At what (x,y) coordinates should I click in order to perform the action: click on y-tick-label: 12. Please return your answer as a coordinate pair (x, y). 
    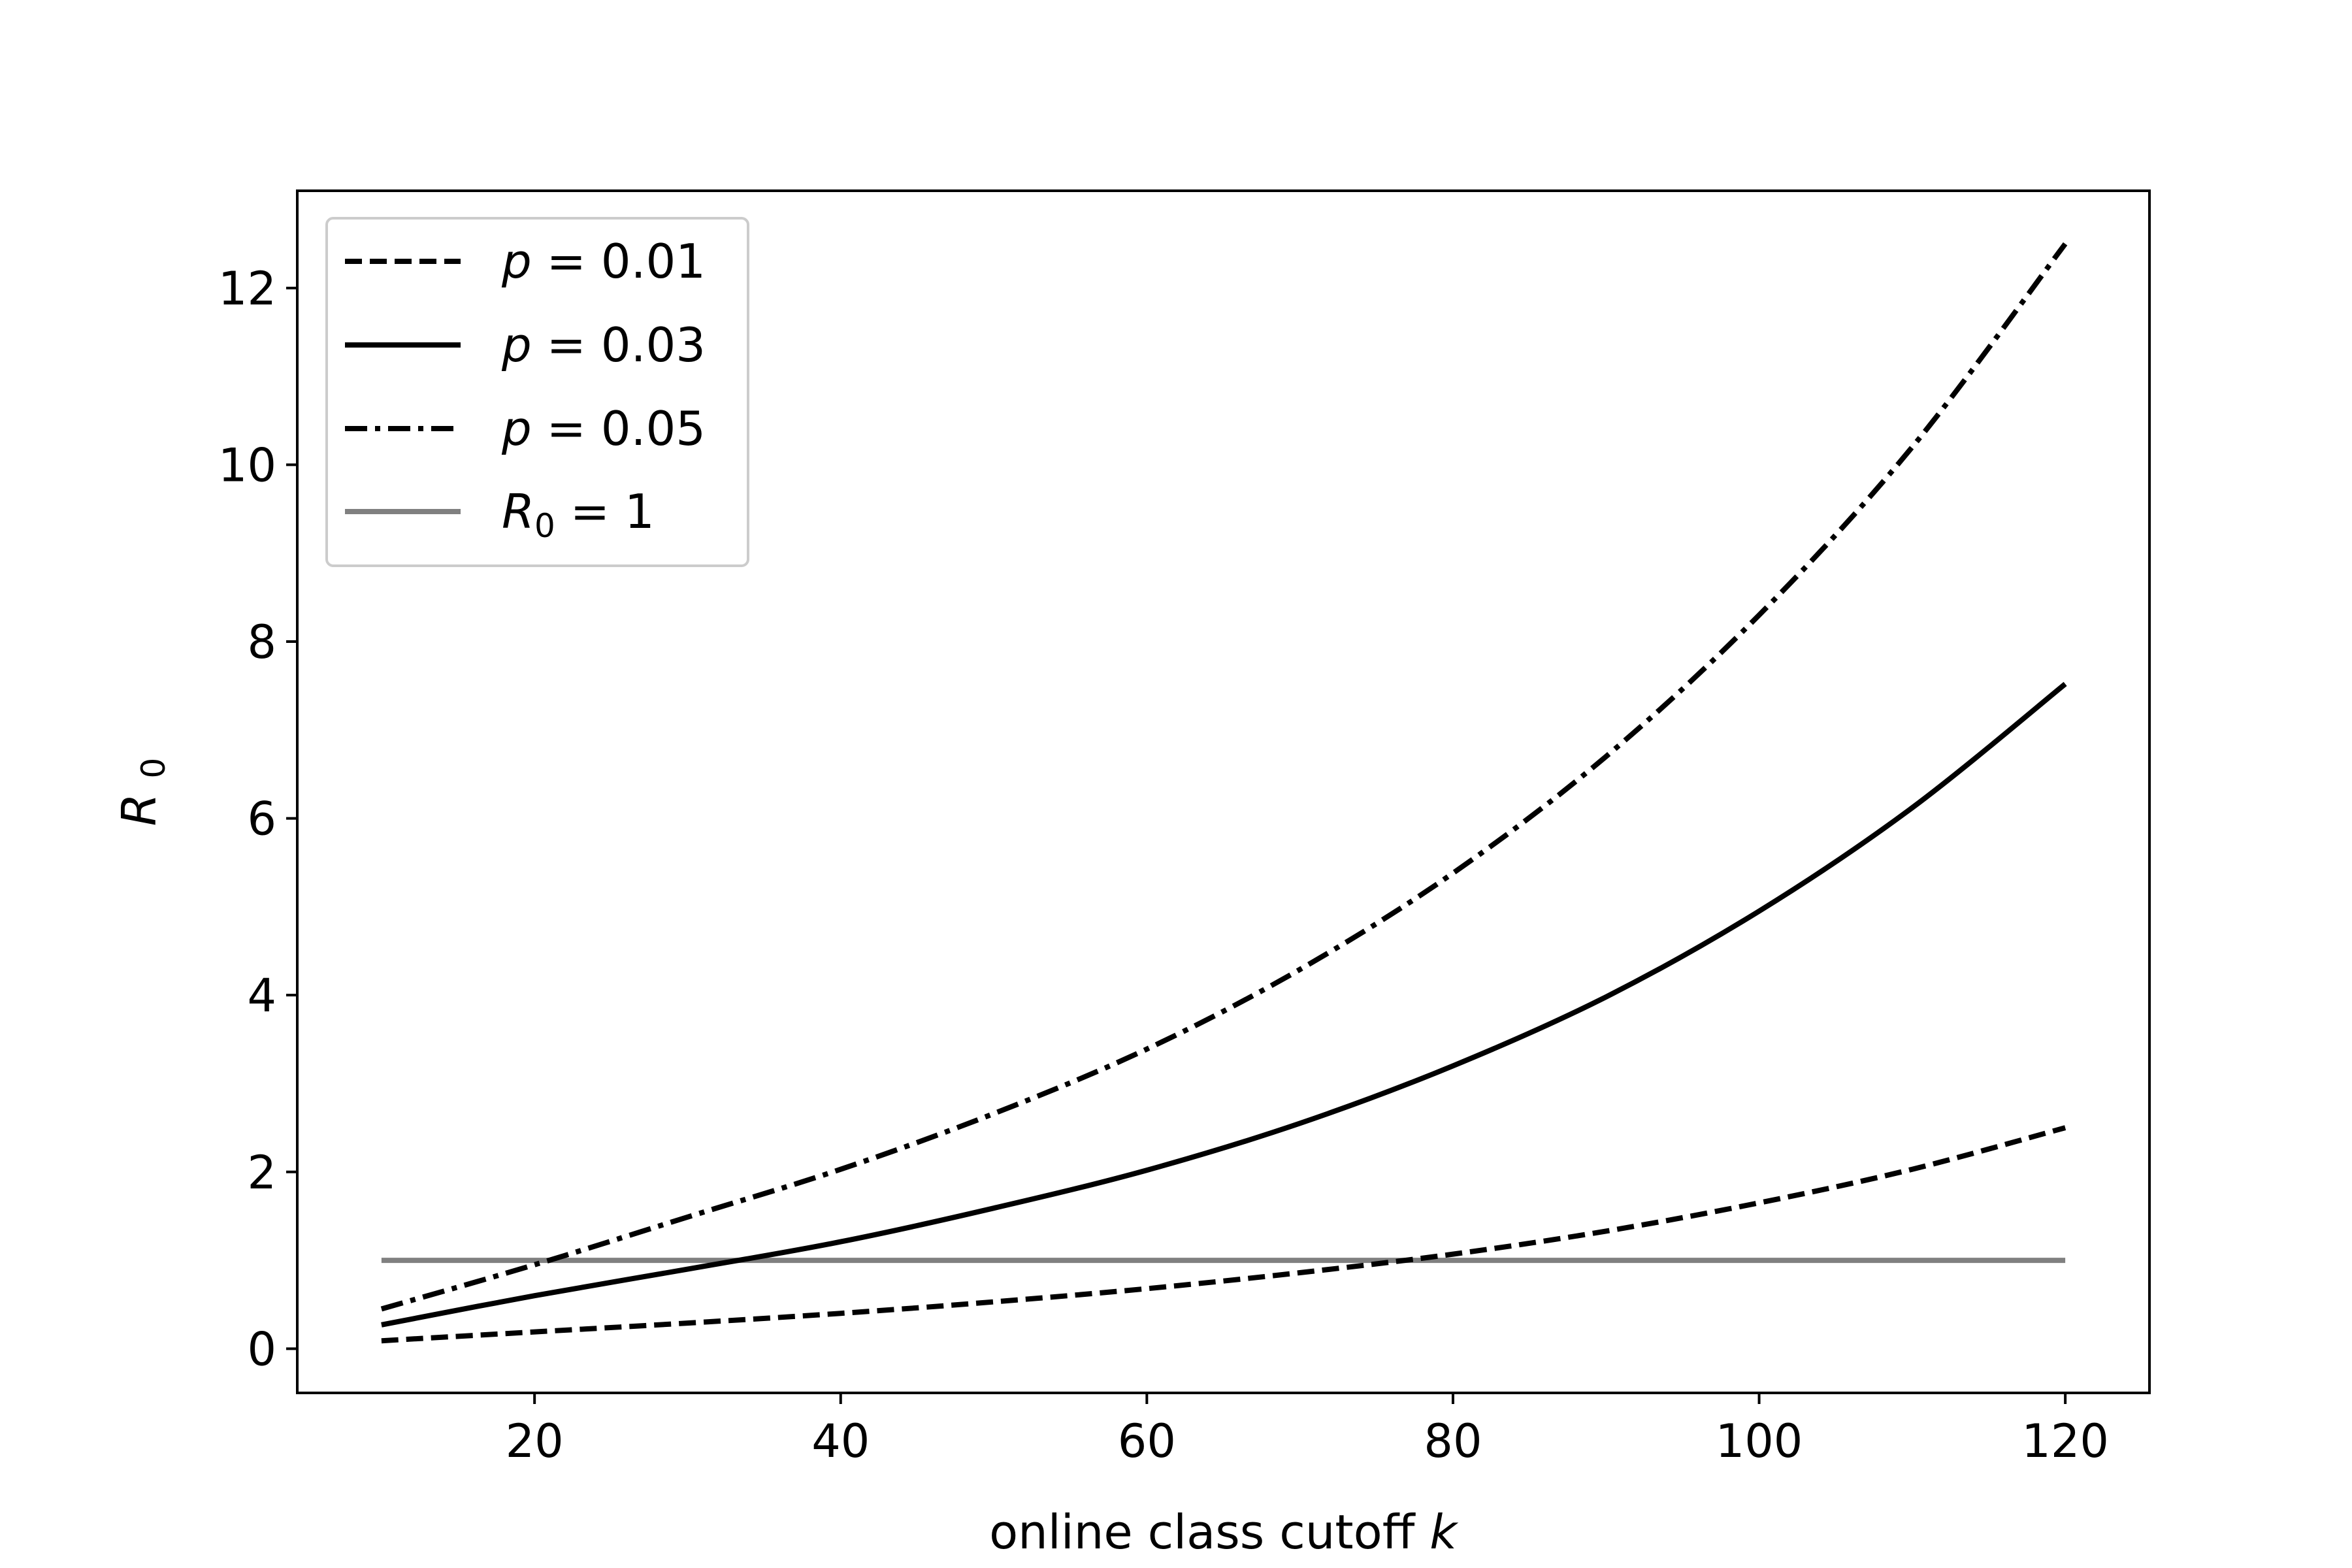
    Looking at the image, I should click on (247, 289).